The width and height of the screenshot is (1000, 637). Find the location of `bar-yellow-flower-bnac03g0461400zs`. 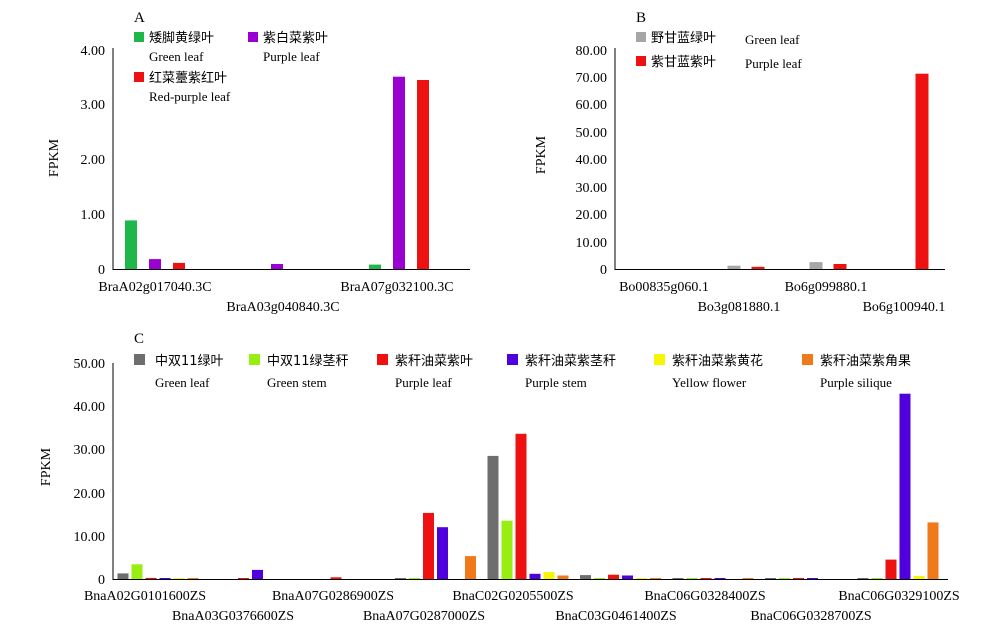

bar-yellow-flower-bnac03g0461400zs is located at coordinates (641, 578).